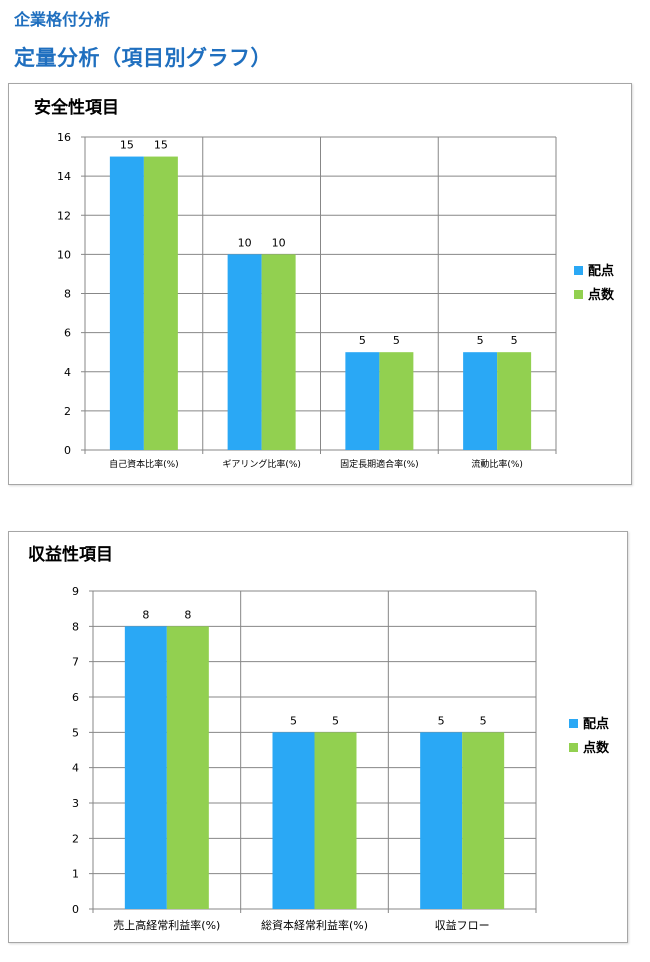 Image resolution: width=650 pixels, height=962 pixels. What do you see at coordinates (596, 748) in the screenshot?
I see `profit-legend-label: 点数` at bounding box center [596, 748].